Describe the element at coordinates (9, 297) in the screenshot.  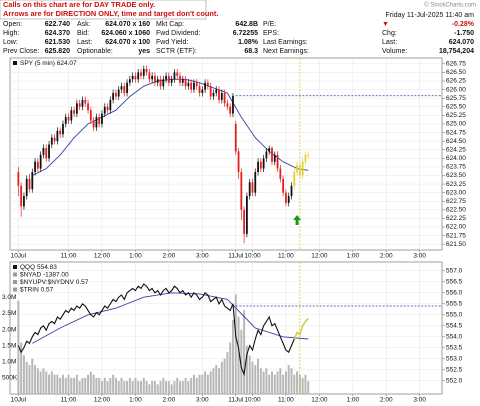
I see `volume-tick-label: 3.0M` at that location.